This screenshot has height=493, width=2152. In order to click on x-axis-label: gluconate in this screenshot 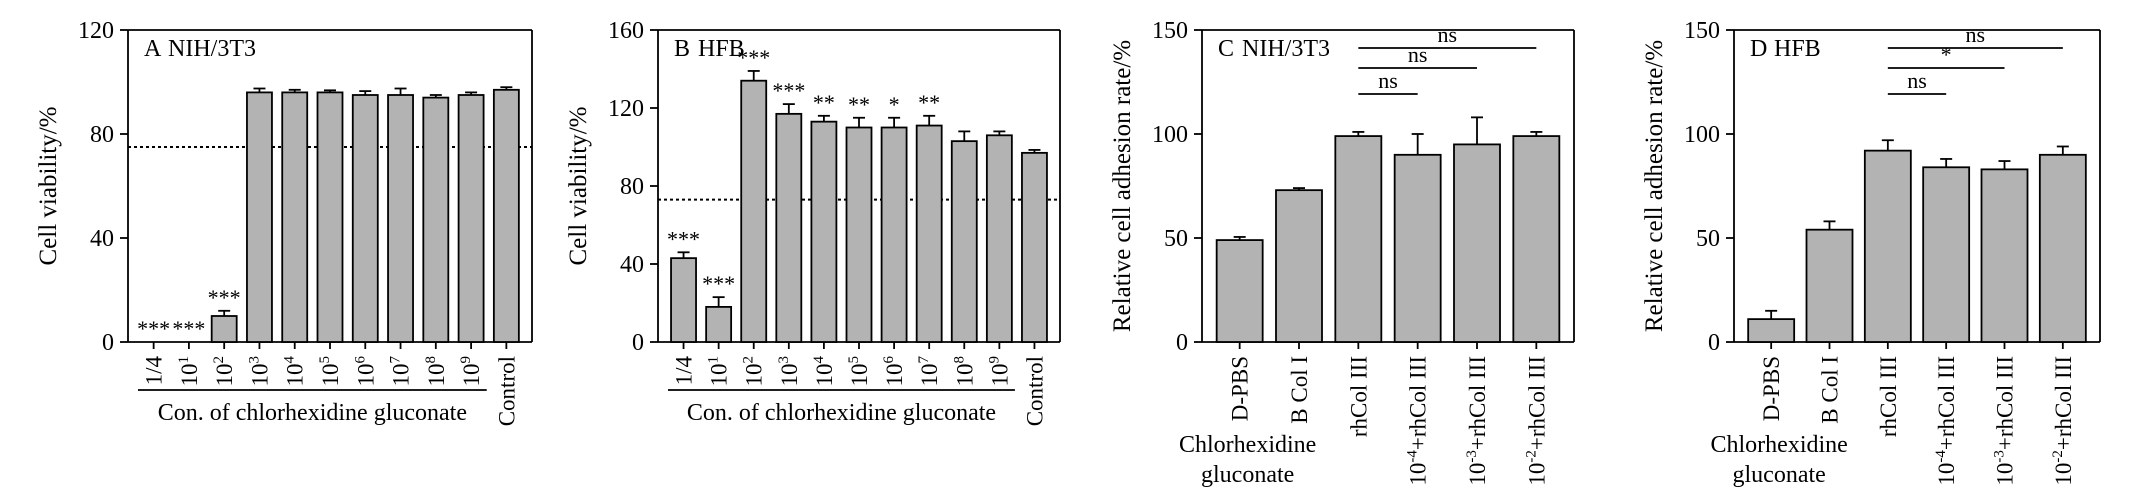, I will do `click(1779, 475)`.